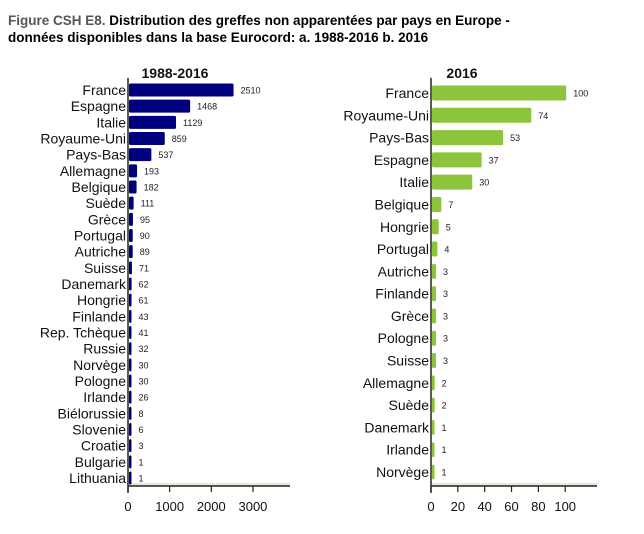  Describe the element at coordinates (450, 205) in the screenshot. I see `value-label: 7` at that location.